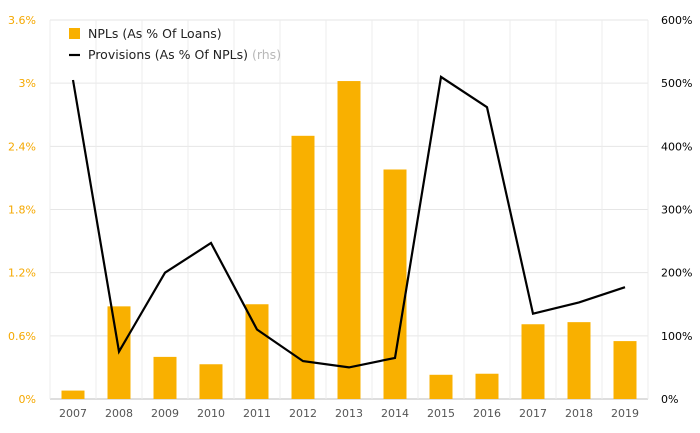 Image resolution: width=700 pixels, height=433 pixels. Describe the element at coordinates (165, 377) in the screenshot. I see `bar-npl-2009` at that location.